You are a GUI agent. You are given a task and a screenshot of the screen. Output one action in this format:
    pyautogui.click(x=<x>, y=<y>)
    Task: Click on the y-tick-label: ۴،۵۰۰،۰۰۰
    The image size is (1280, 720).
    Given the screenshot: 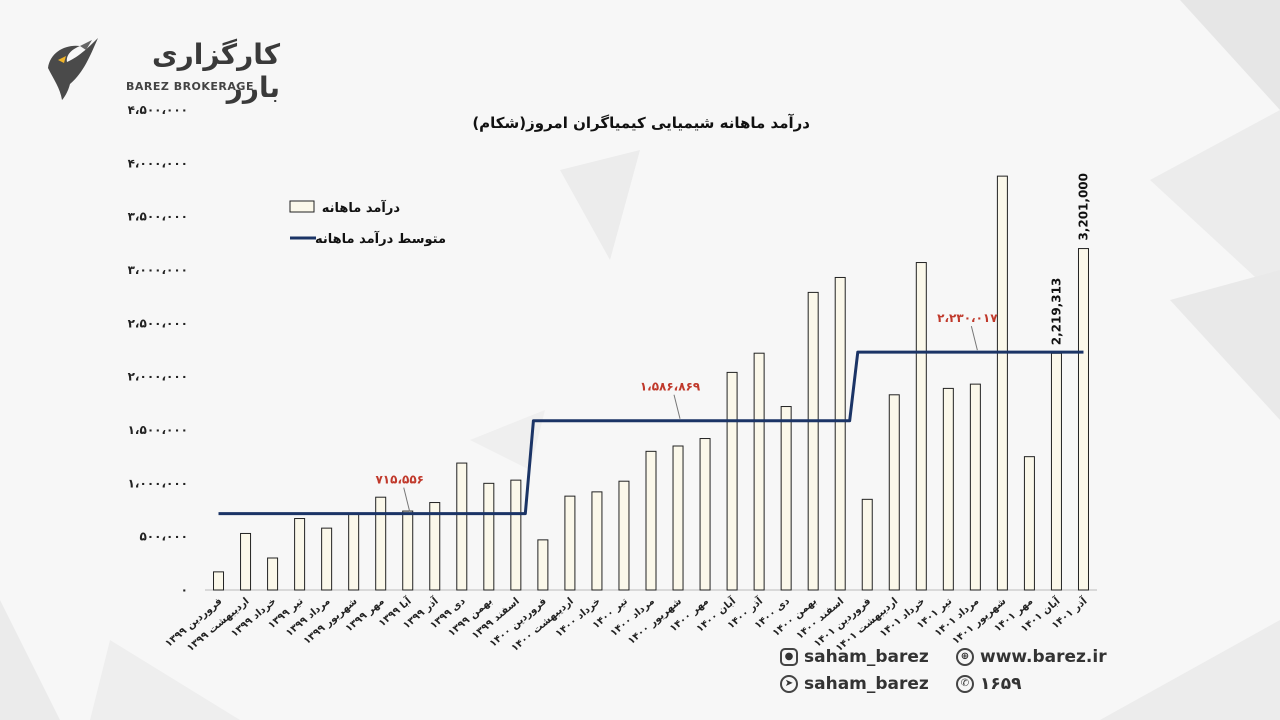 What is the action you would take?
    pyautogui.click(x=158, y=110)
    